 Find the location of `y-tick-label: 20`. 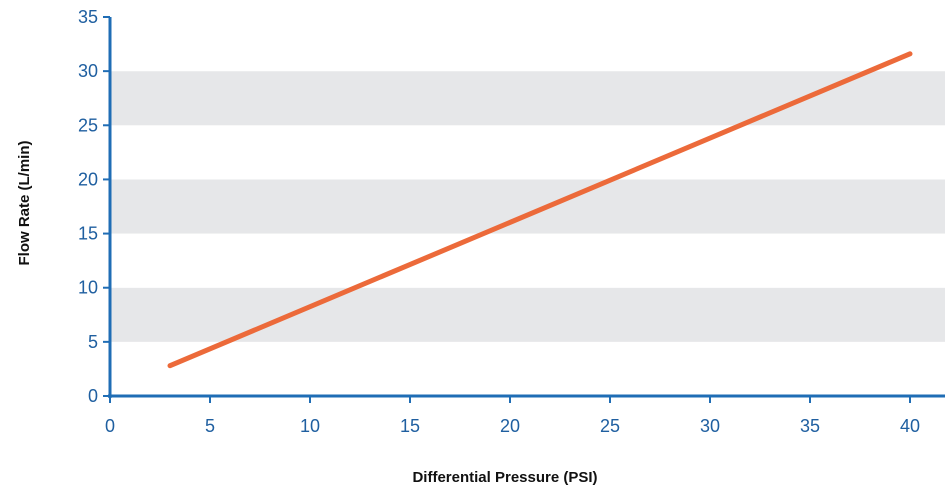

y-tick-label: 20 is located at coordinates (88, 179).